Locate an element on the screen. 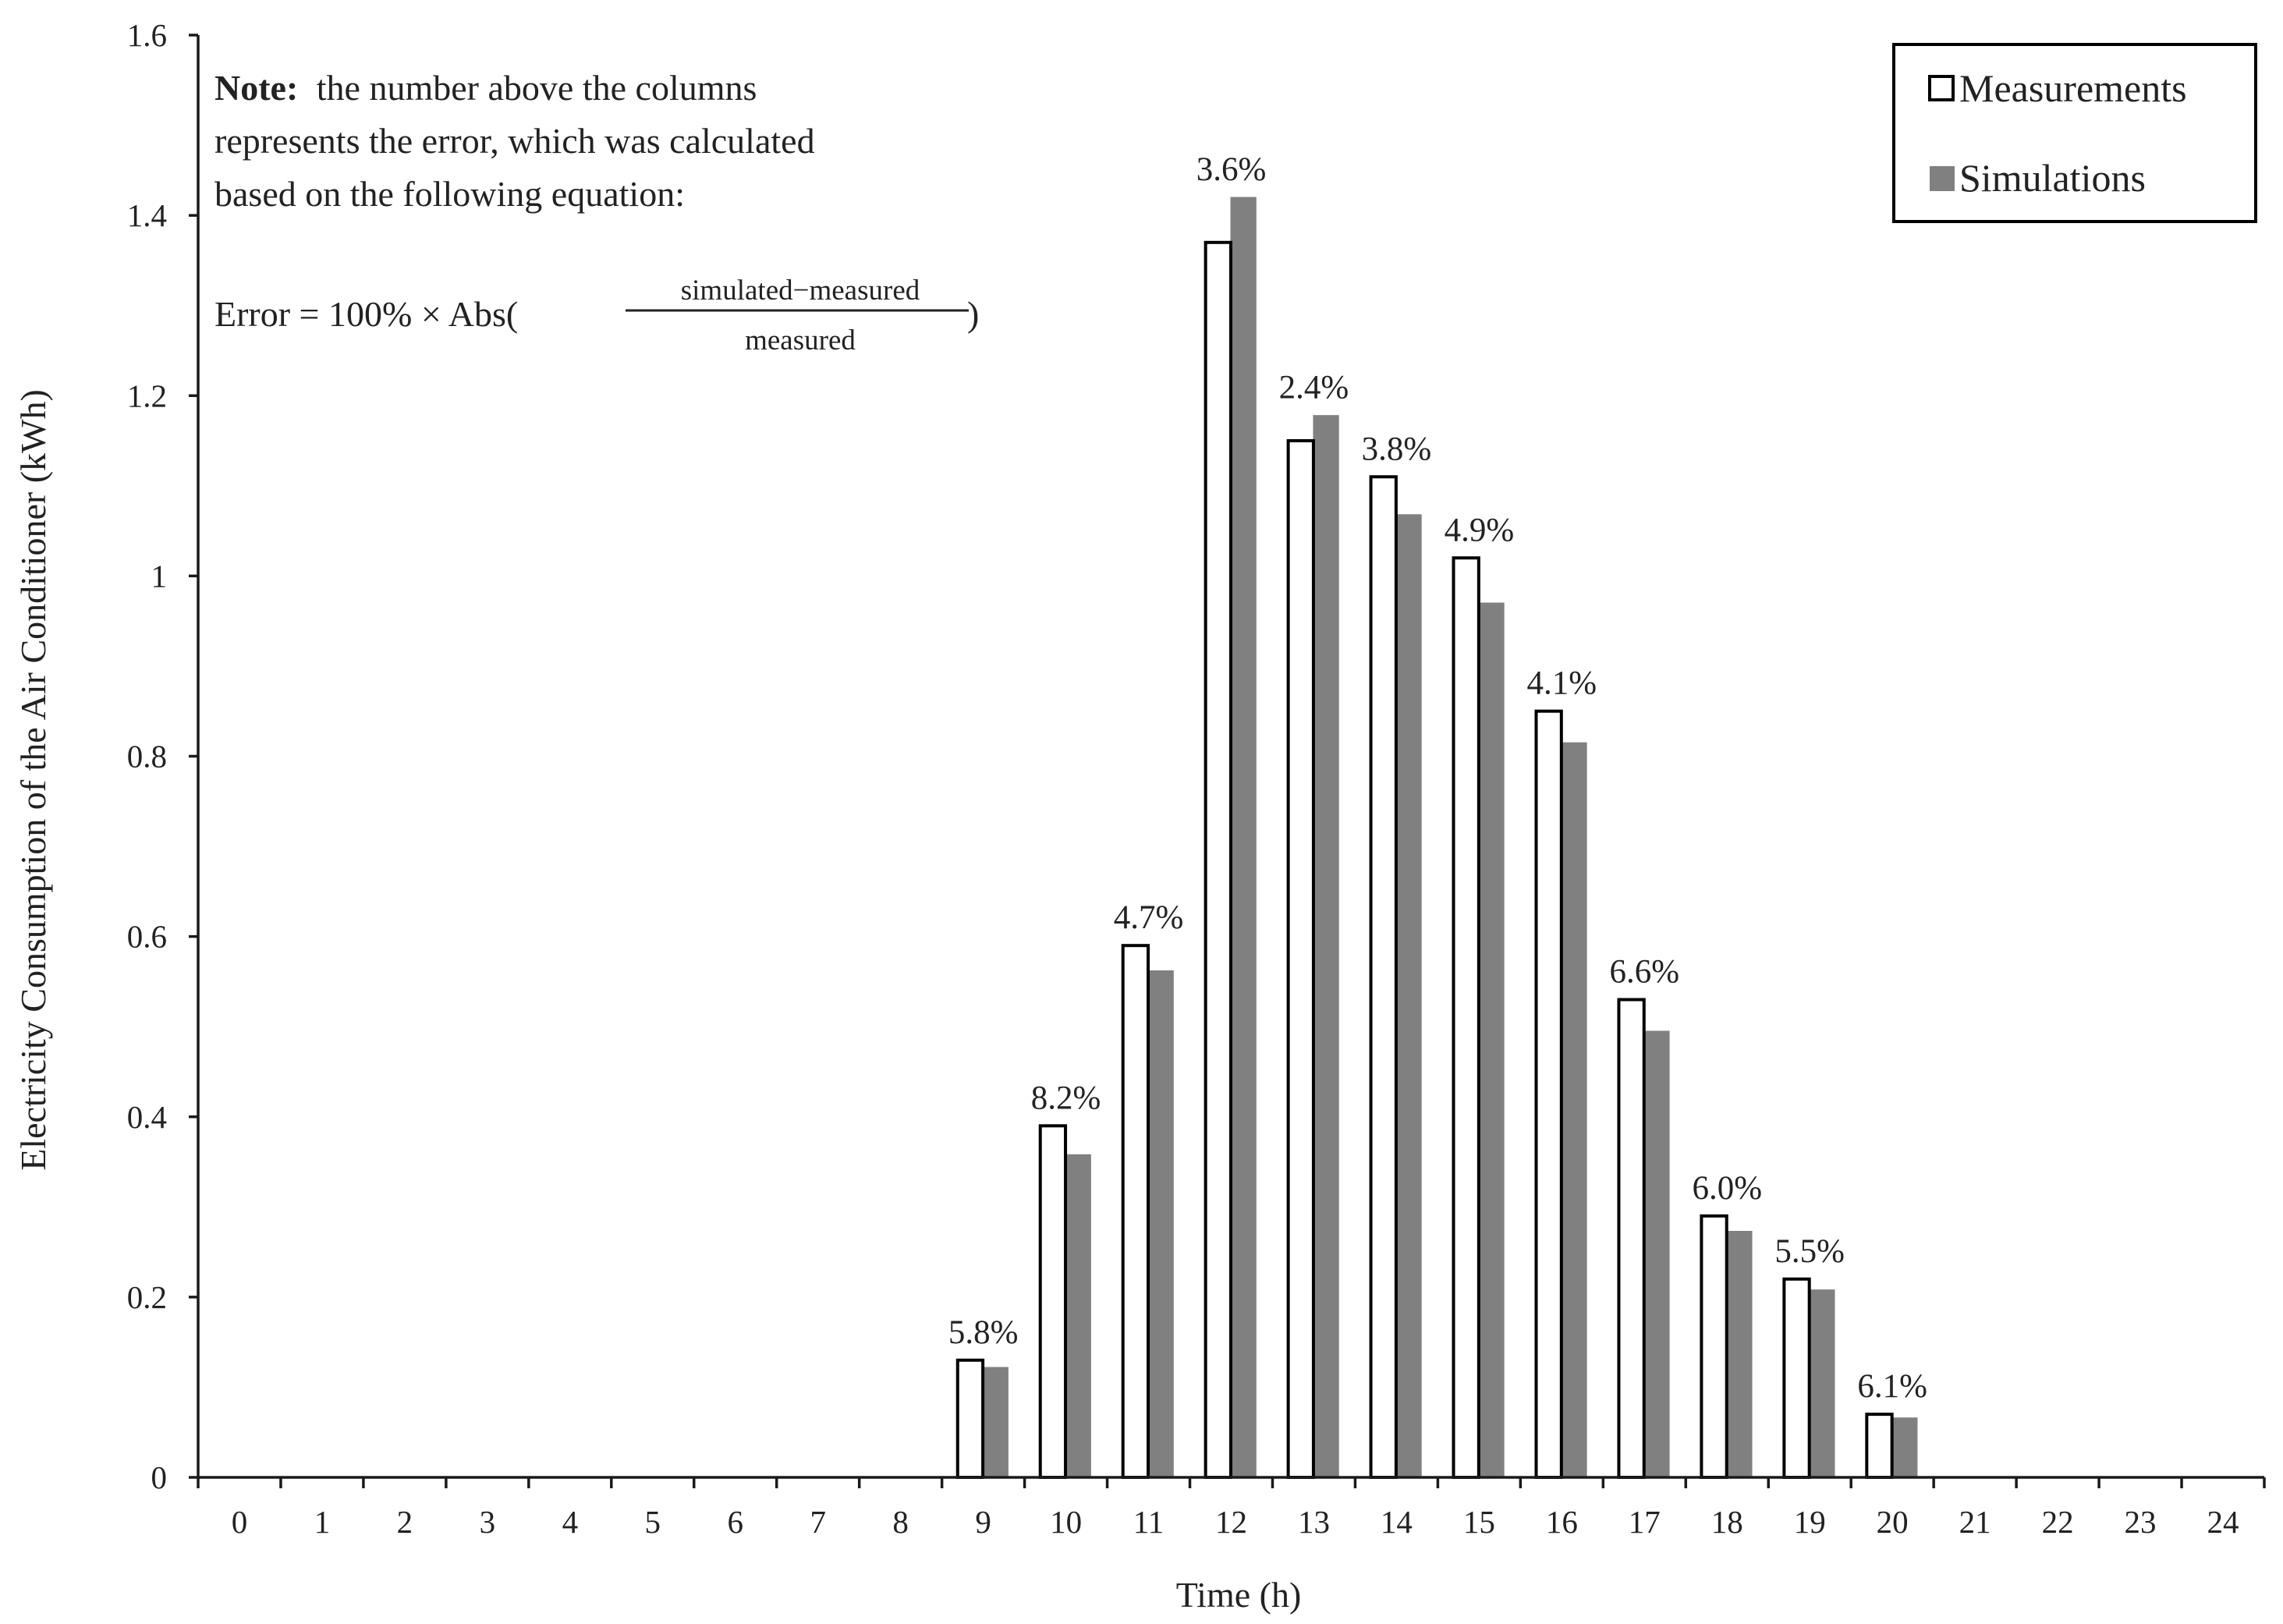  x-tick-label: 2 is located at coordinates (405, 1522).